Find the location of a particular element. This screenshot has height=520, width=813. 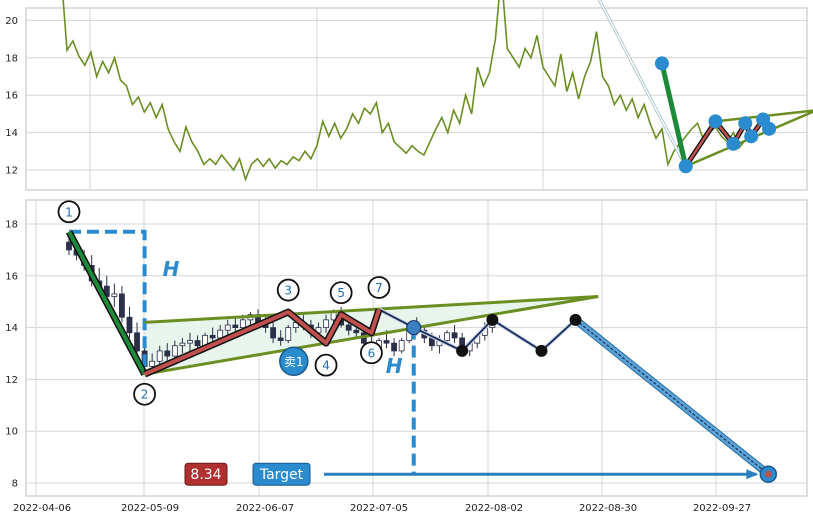

pattern-point-label: 1 is located at coordinates (69, 212).